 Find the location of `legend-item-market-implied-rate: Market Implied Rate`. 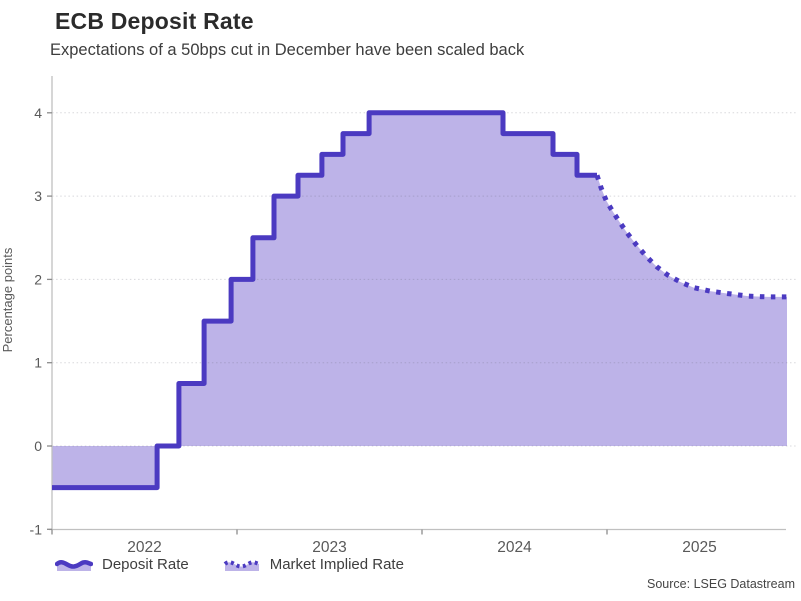

legend-item-market-implied-rate: Market Implied Rate is located at coordinates (313, 564).